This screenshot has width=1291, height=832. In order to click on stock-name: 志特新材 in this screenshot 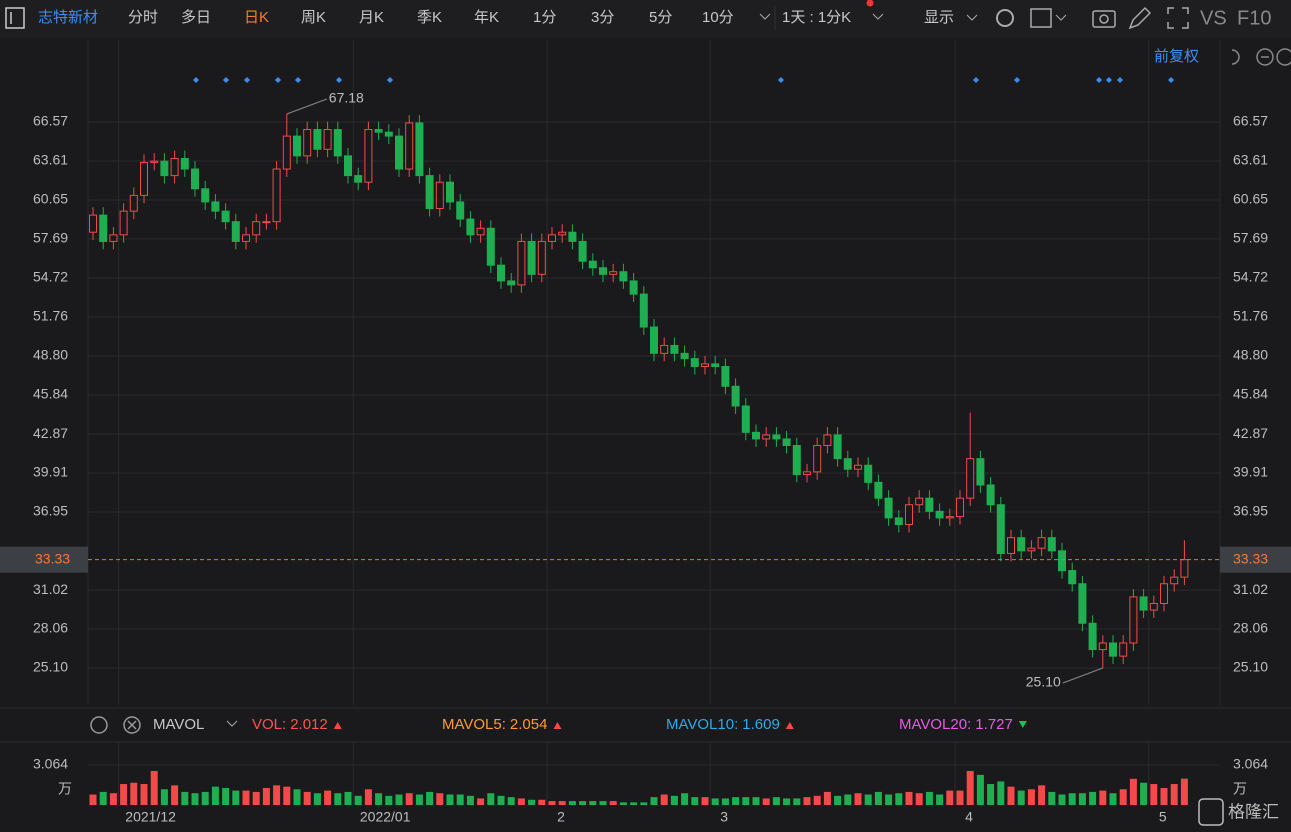, I will do `click(68, 17)`.